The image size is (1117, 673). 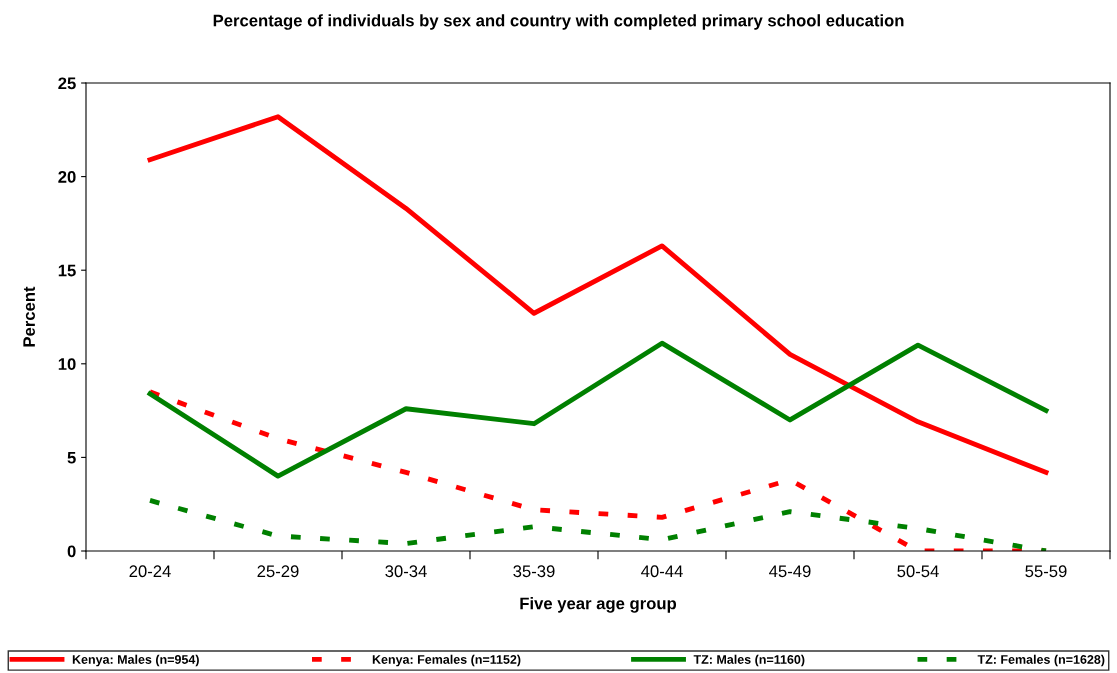 What do you see at coordinates (446, 660) in the screenshot?
I see `legend-label: Kenya: Females (n=1152)` at bounding box center [446, 660].